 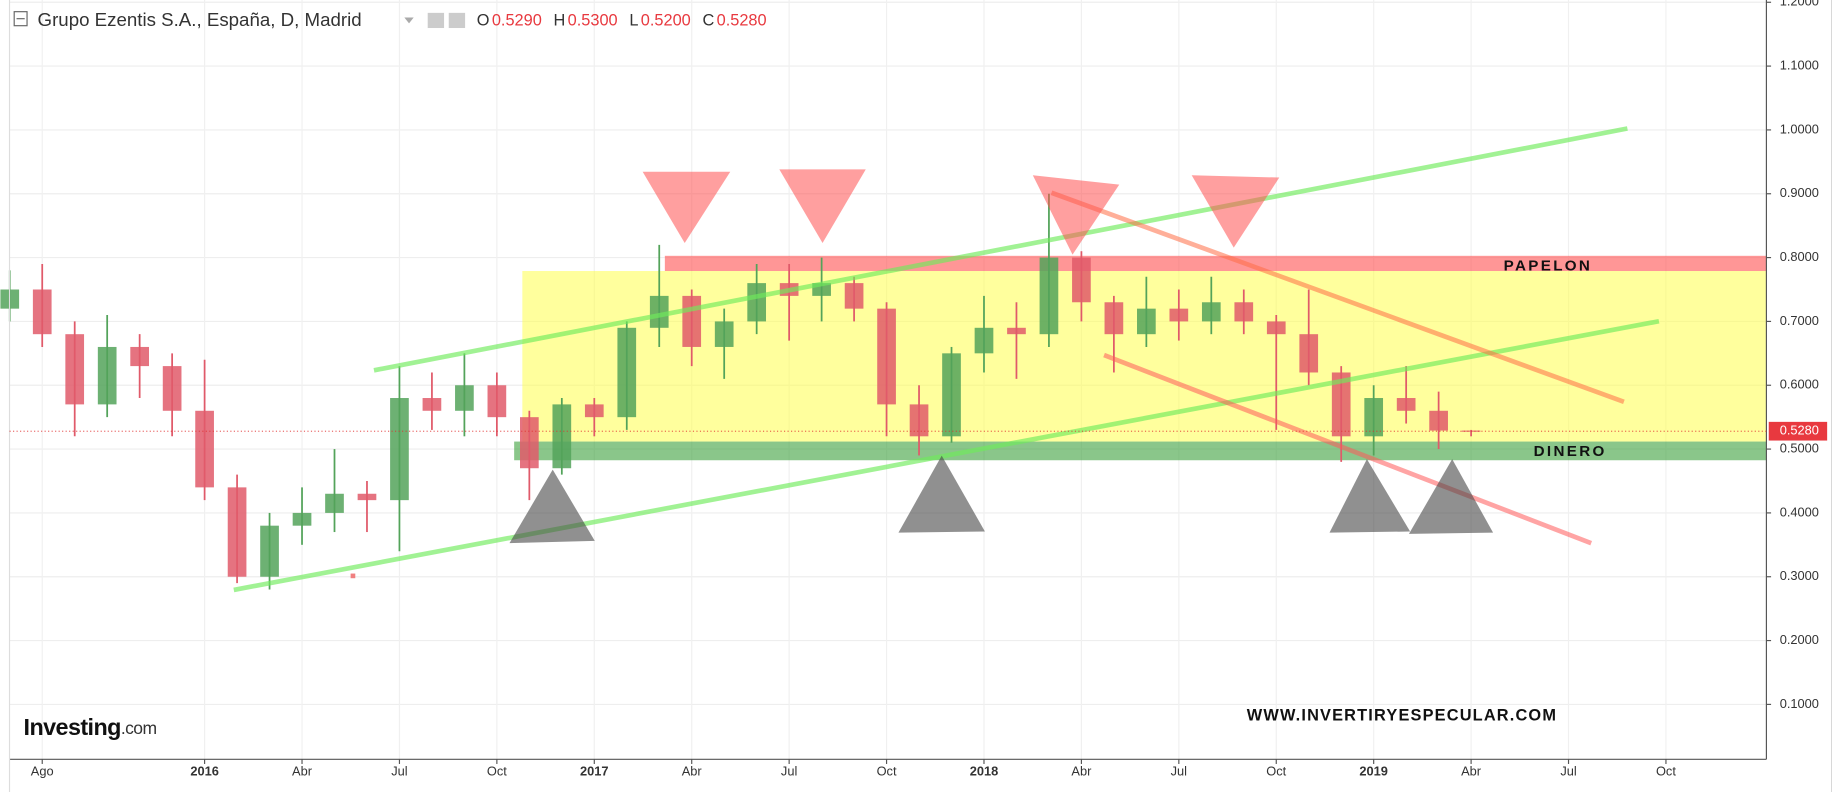 What do you see at coordinates (1799, 511) in the screenshot?
I see `y-tick-label: 0.4000` at bounding box center [1799, 511].